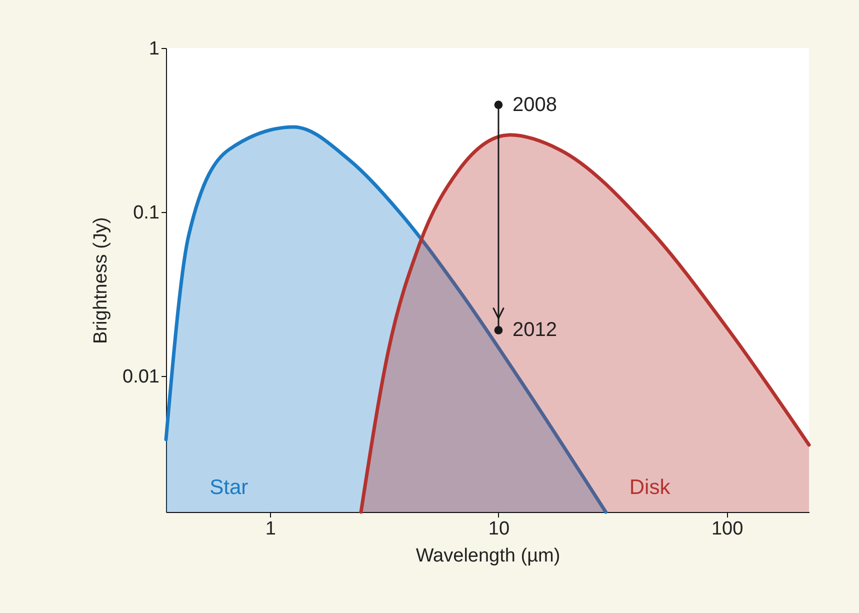 The width and height of the screenshot is (859, 613). Describe the element at coordinates (499, 529) in the screenshot. I see `x-tick-label: 10` at that location.